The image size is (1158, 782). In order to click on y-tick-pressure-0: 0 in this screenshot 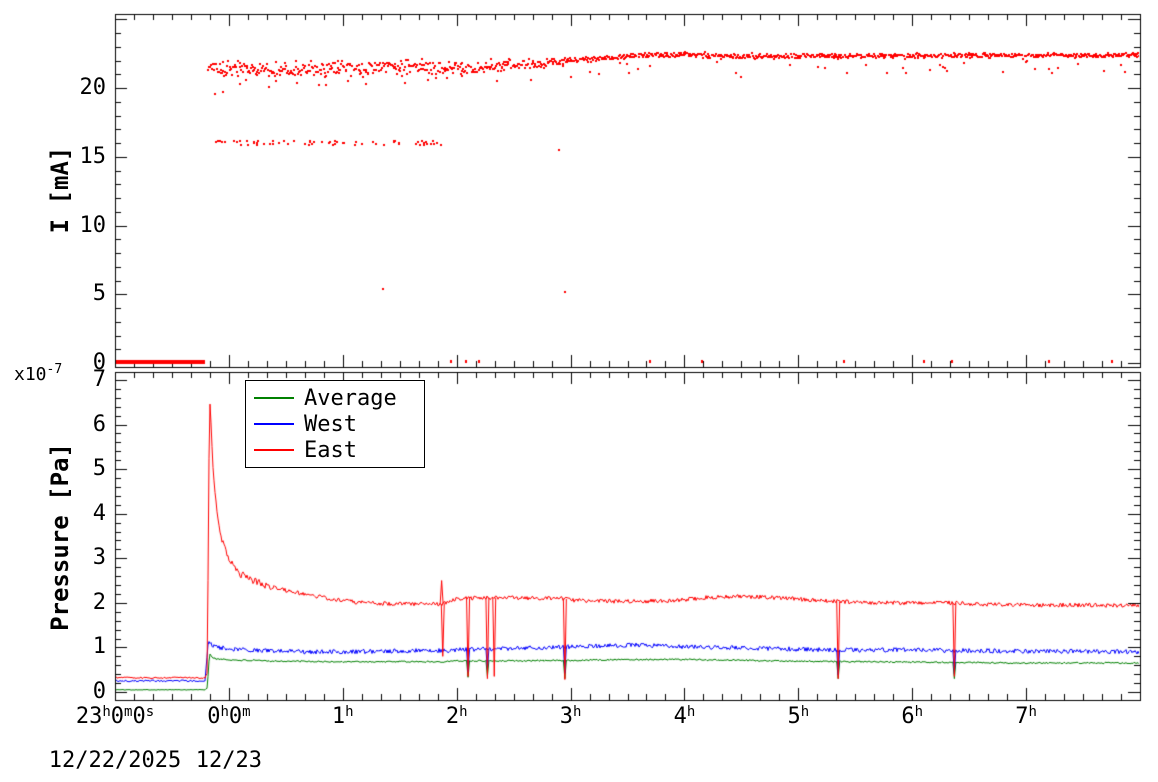, I will do `click(99, 691)`.